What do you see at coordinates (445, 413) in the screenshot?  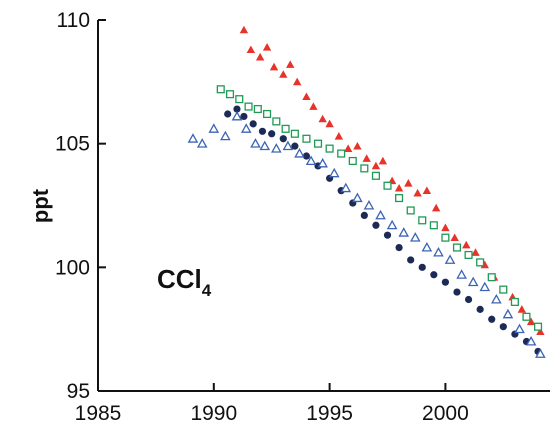 I see `x-tick-label: 2000` at bounding box center [445, 413].